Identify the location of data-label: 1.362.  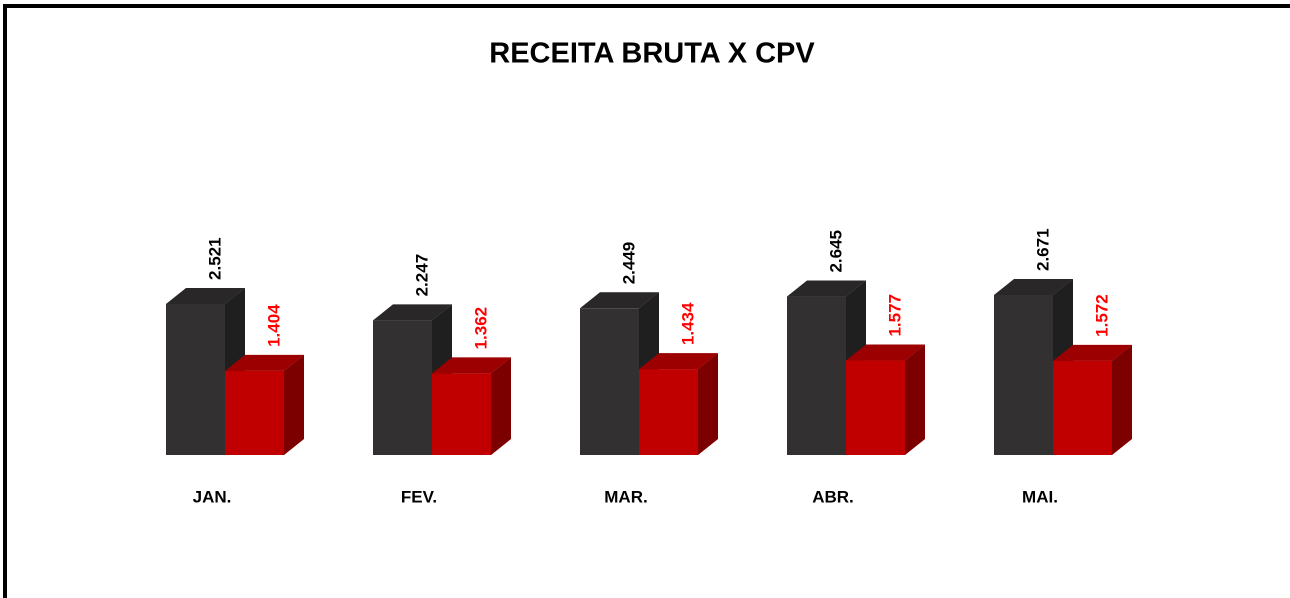
(480, 328).